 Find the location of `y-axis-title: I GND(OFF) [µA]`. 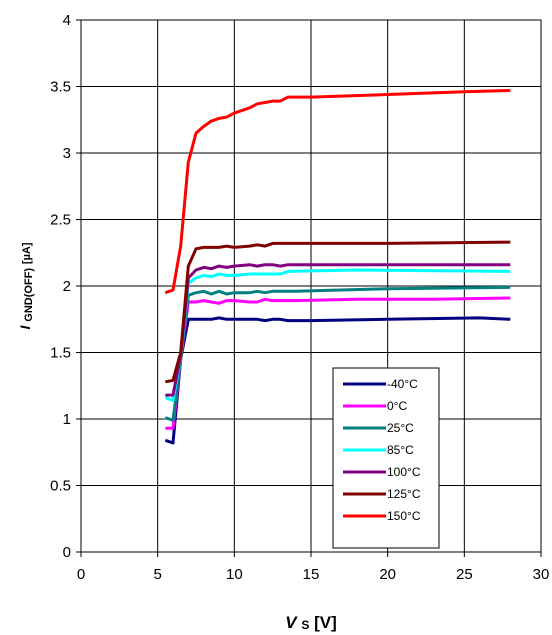

y-axis-title: I GND(OFF) [µA] is located at coordinates (26, 285).